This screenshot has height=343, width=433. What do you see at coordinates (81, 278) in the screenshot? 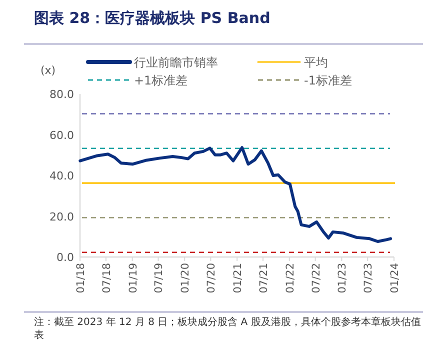
I see `x-tick-label: 01/18` at bounding box center [81, 278].